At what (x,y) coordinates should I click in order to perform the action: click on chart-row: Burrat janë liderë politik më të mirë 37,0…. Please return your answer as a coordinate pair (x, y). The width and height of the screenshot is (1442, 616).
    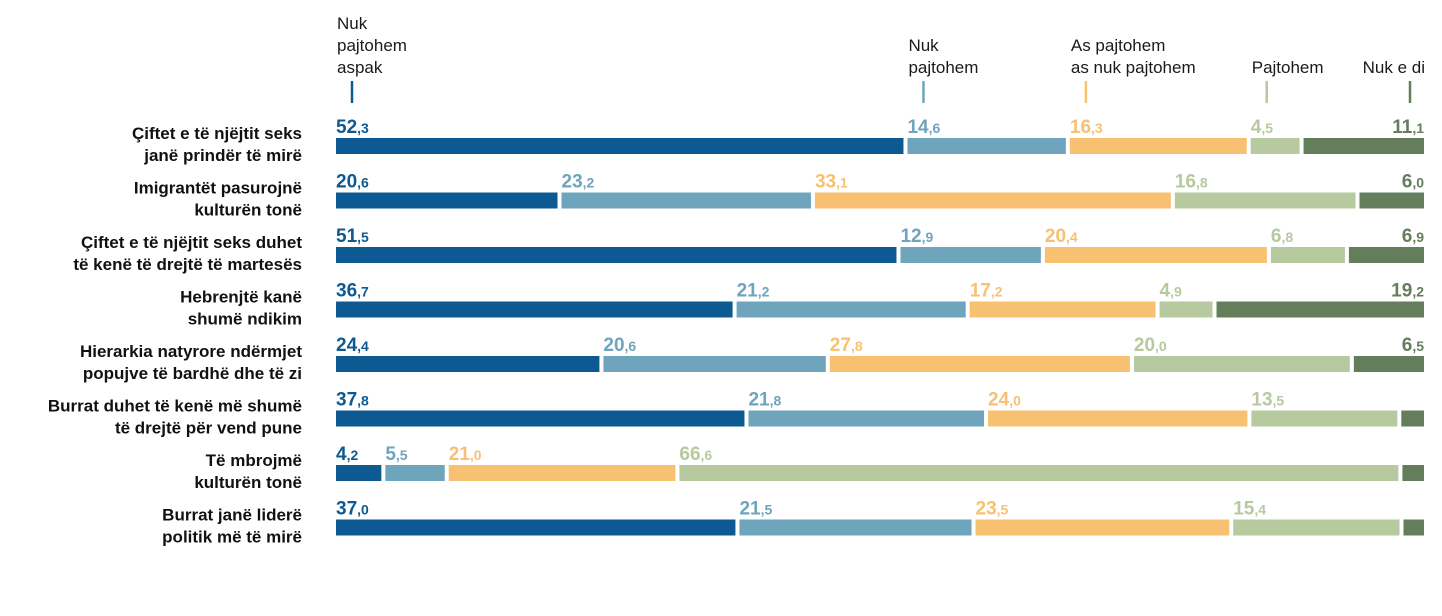
    Looking at the image, I should click on (793, 523).